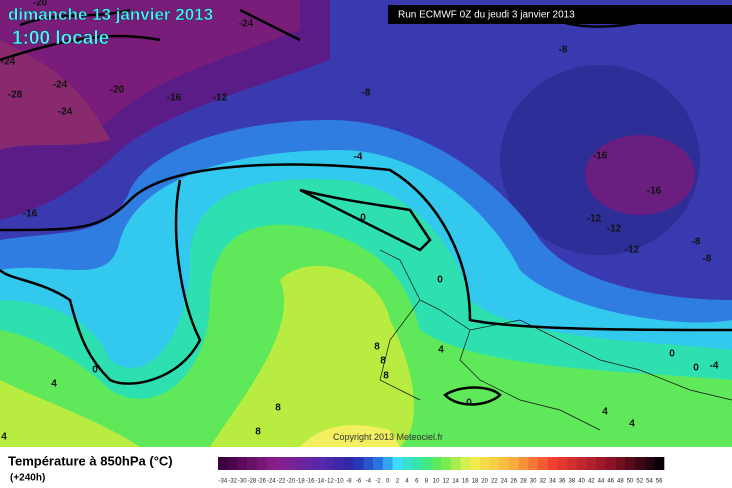 Image resolution: width=732 pixels, height=488 pixels. What do you see at coordinates (278, 408) in the screenshot?
I see `isotherm-label: 8` at bounding box center [278, 408].